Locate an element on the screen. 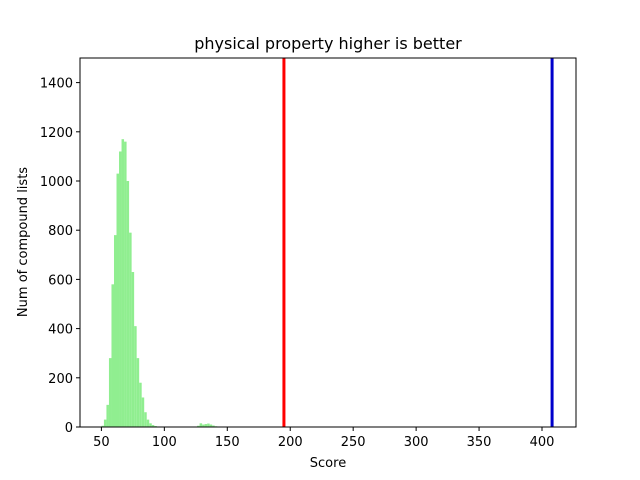  x-tick-label-3: 200 is located at coordinates (290, 442).